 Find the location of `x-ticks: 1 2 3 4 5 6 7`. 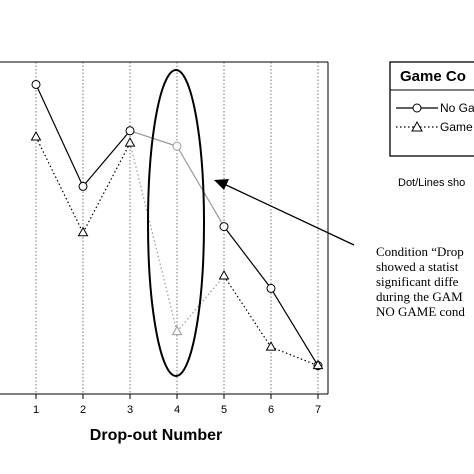

x-ticks: 1 2 3 4 5 6 7 is located at coordinates (177, 405).